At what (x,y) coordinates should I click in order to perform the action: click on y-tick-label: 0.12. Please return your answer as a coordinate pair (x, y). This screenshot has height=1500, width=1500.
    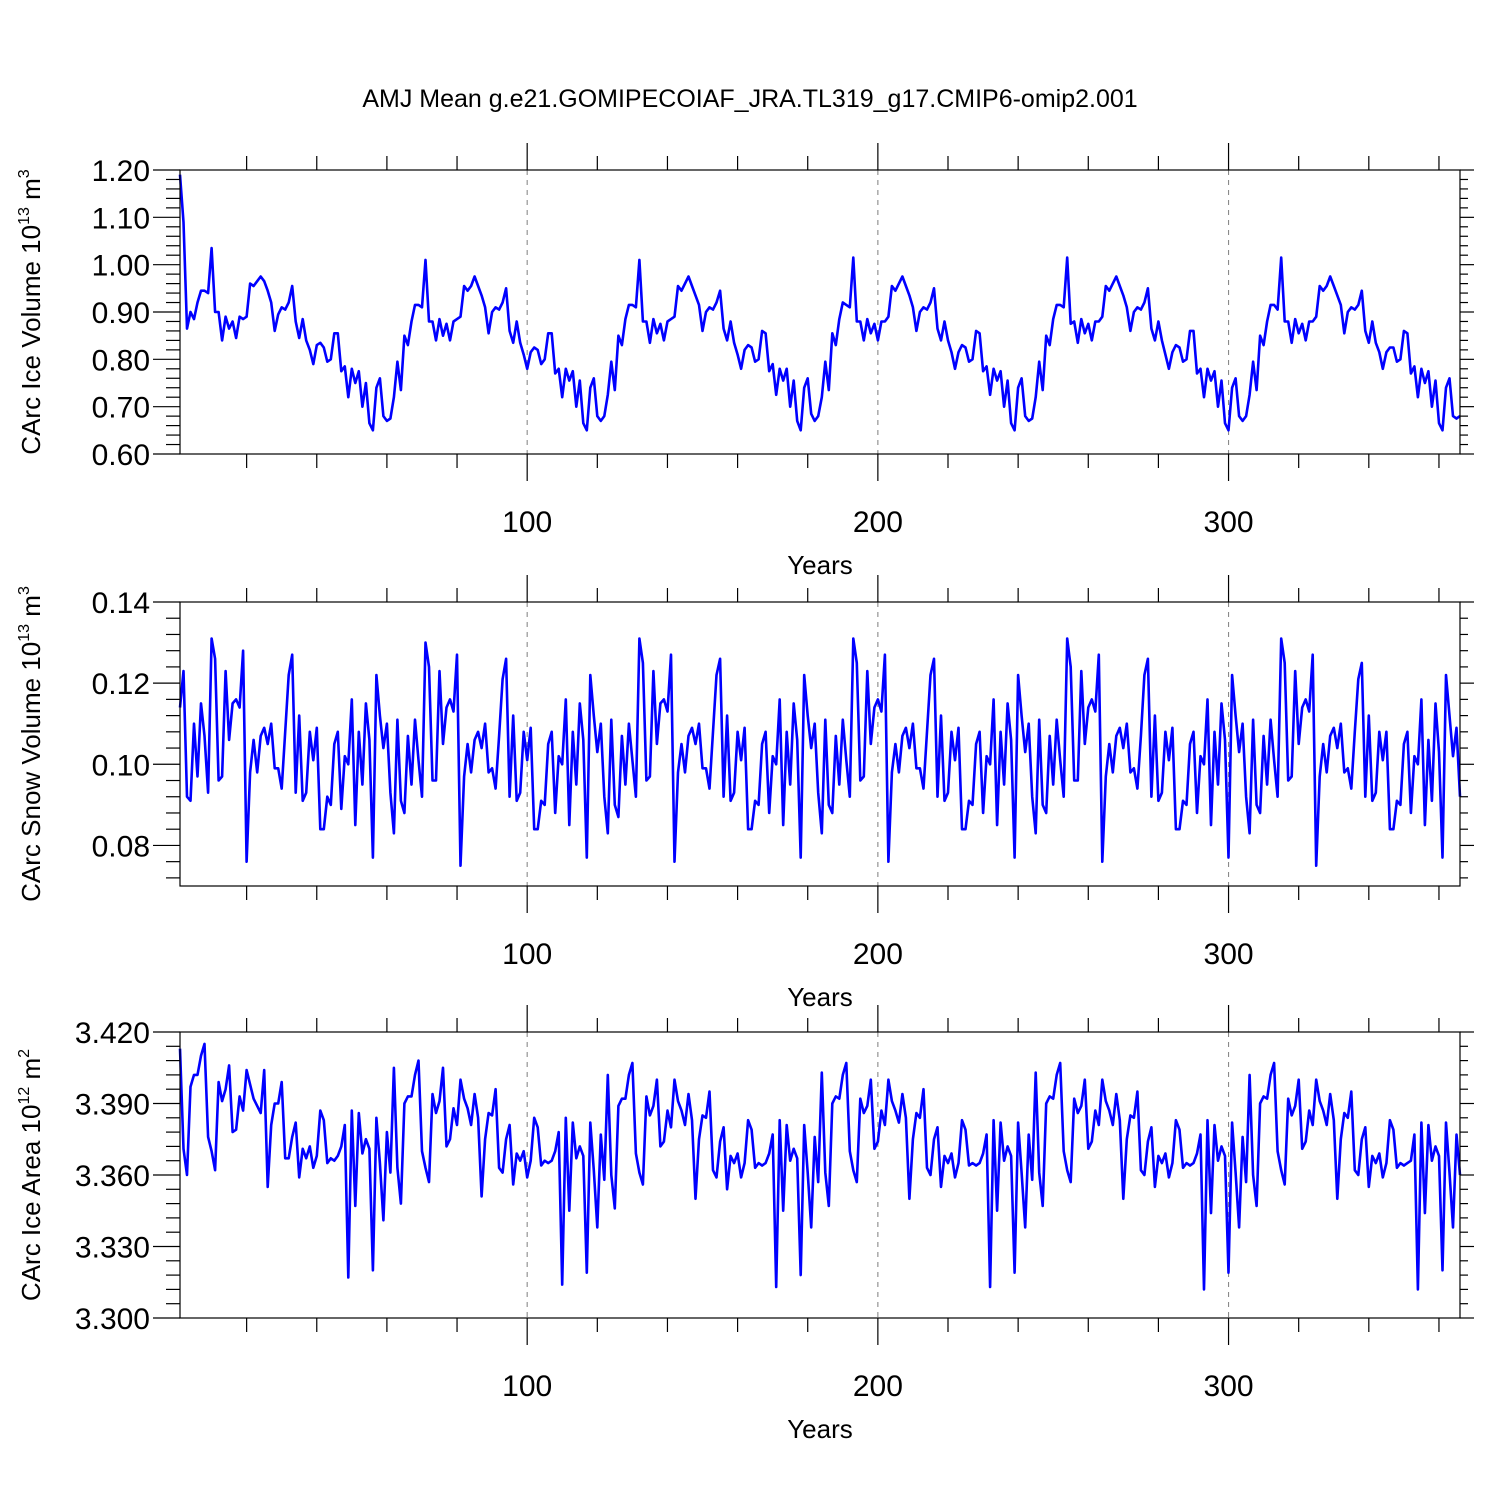
    Looking at the image, I should click on (121, 684).